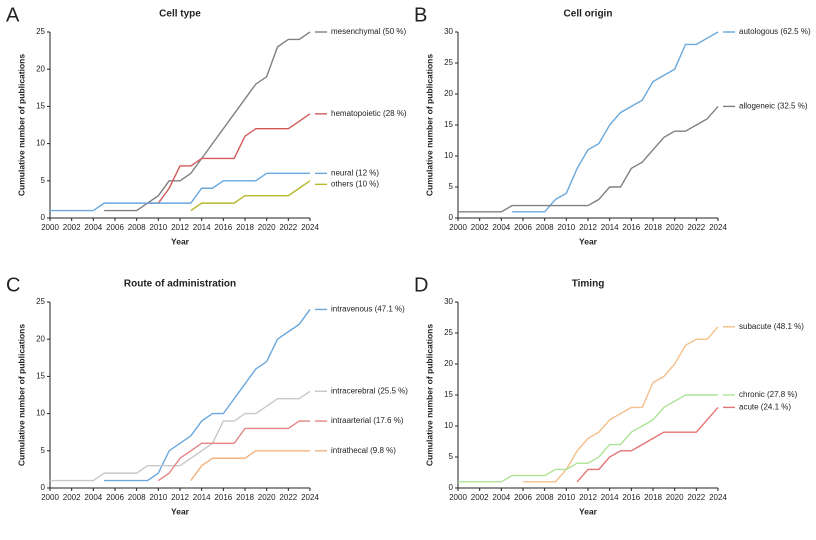 The image size is (816, 540). What do you see at coordinates (765, 407) in the screenshot?
I see `legend-label: acute (24.1 %)` at bounding box center [765, 407].